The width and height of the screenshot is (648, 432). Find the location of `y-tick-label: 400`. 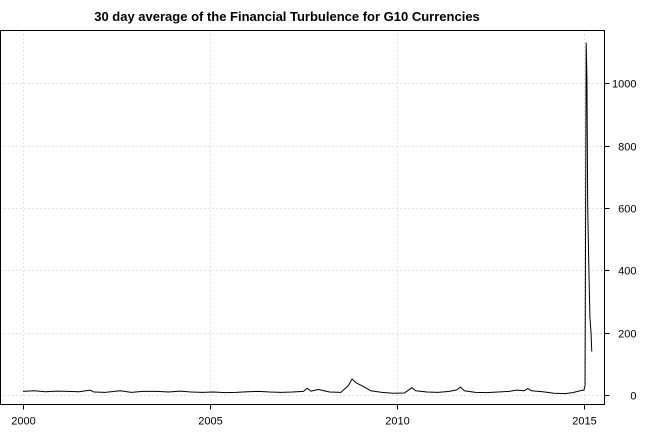

y-tick-label: 400 is located at coordinates (627, 272).